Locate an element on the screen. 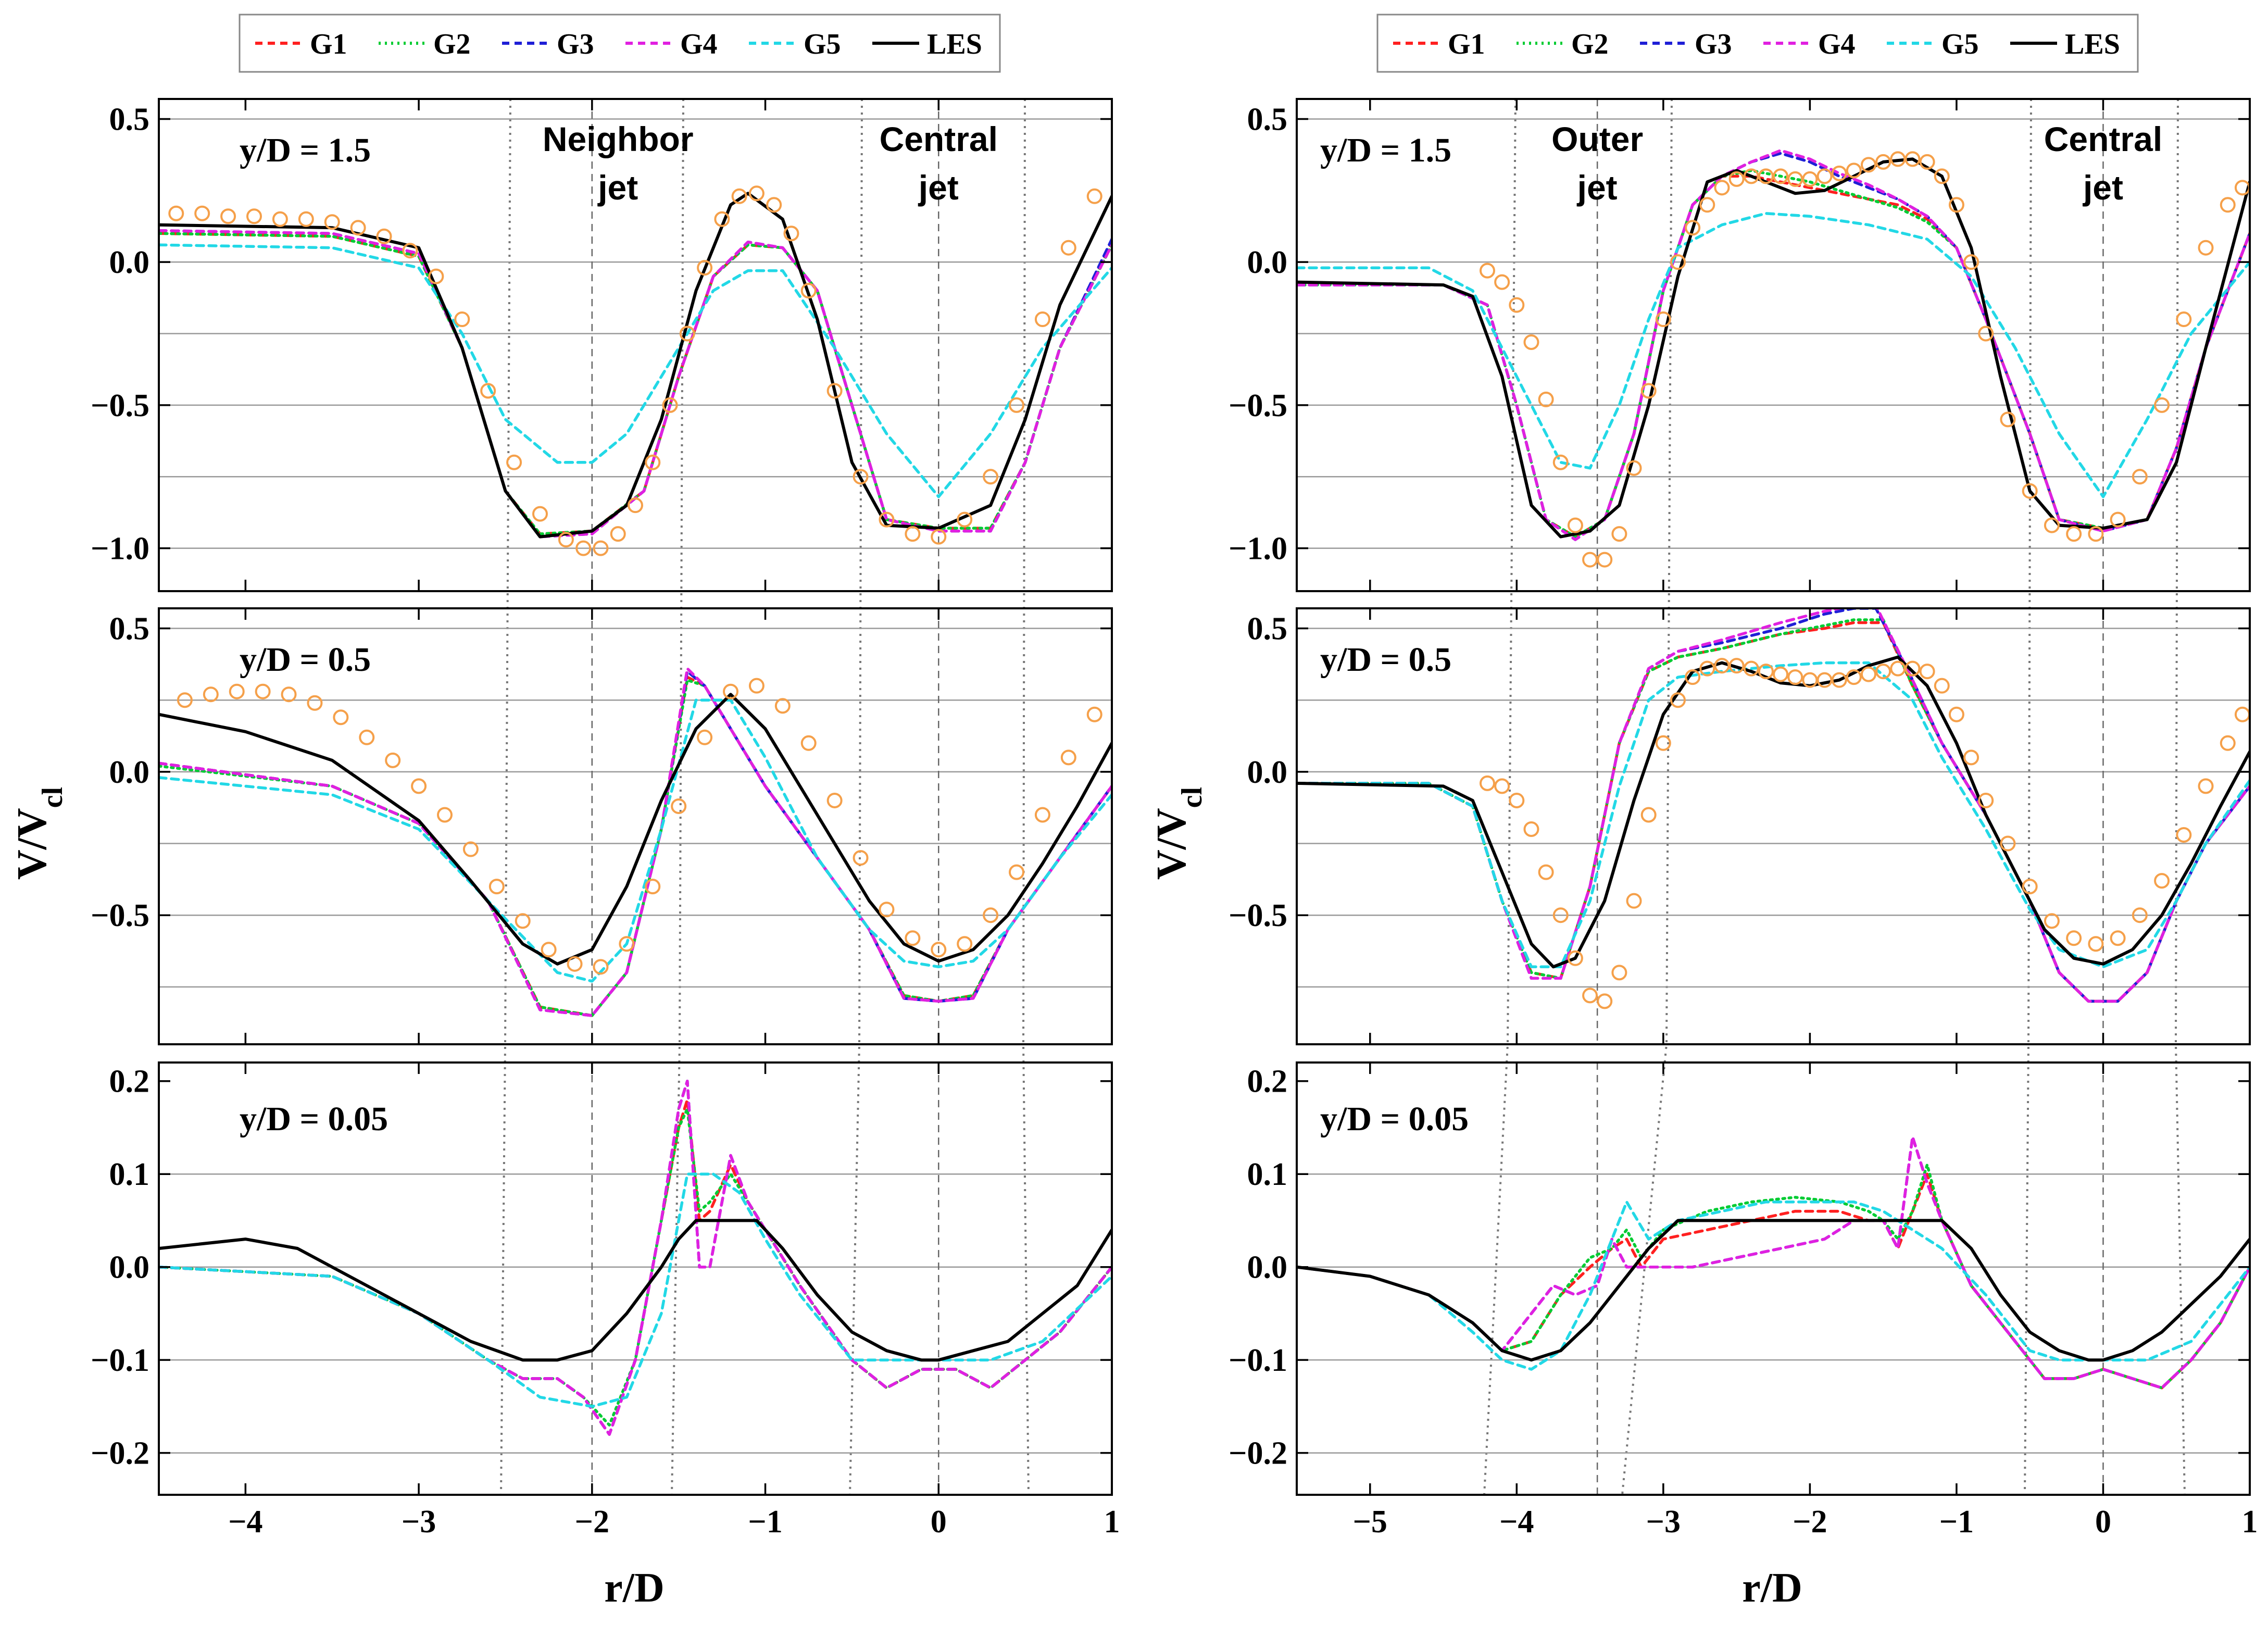  y-tick-label: 0.0 is located at coordinates (129, 1267).